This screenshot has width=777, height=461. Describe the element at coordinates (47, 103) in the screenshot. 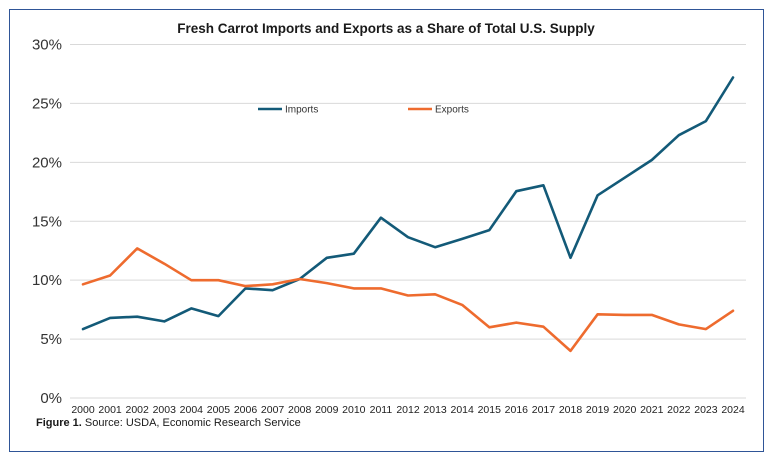

I see `y-tick-label: 25%` at that location.